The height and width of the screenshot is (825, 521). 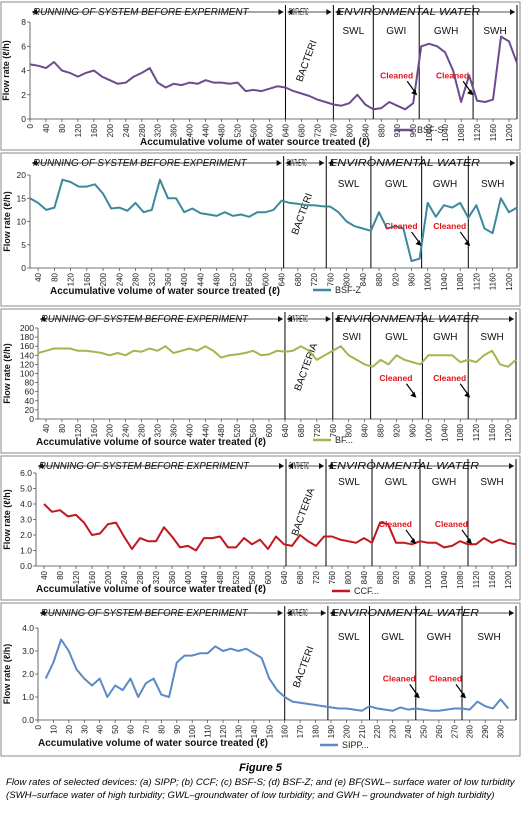 I want to click on x-tick-label: 210, so click(x=362, y=731).